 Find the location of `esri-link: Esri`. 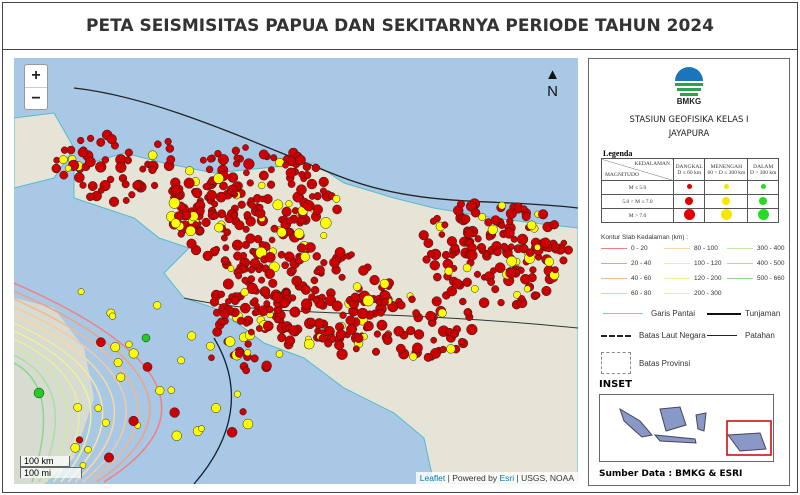

esri-link: Esri is located at coordinates (507, 478).